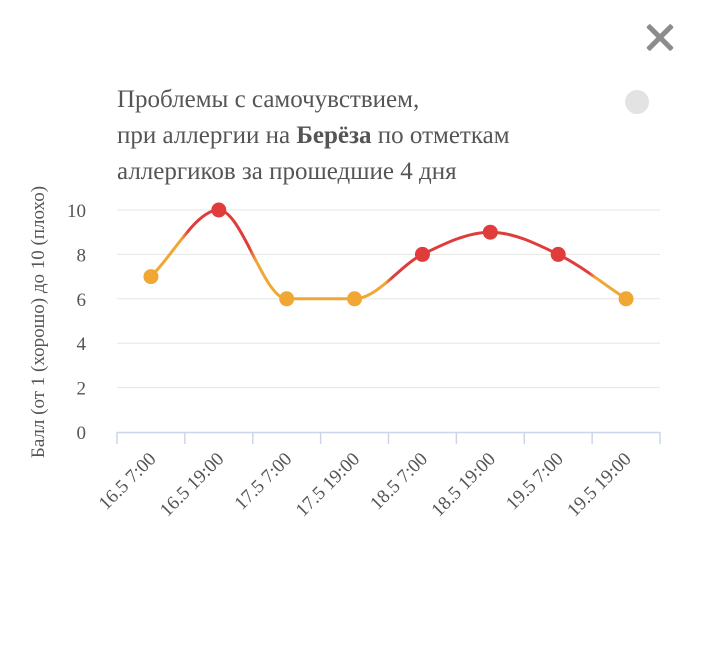  I want to click on data-points, so click(388, 254).